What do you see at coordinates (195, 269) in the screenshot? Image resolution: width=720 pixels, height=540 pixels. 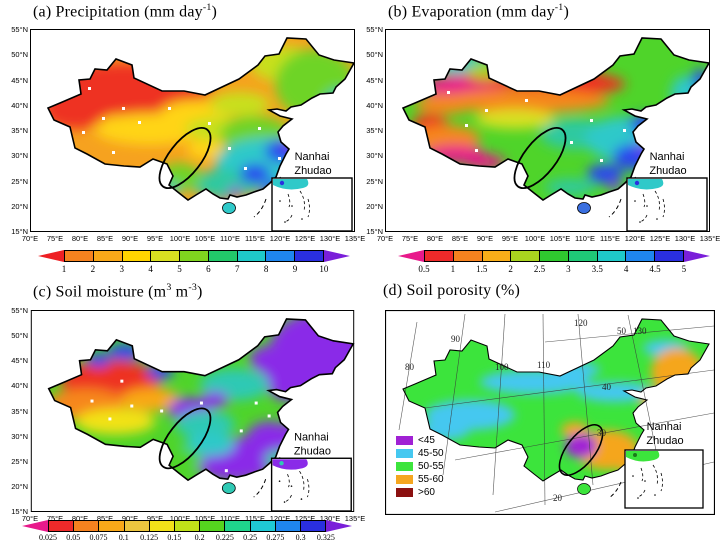 I see `panel-a-colorbar-labels: 1 2 3 4 5 6 7 8 9 10` at bounding box center [195, 269].